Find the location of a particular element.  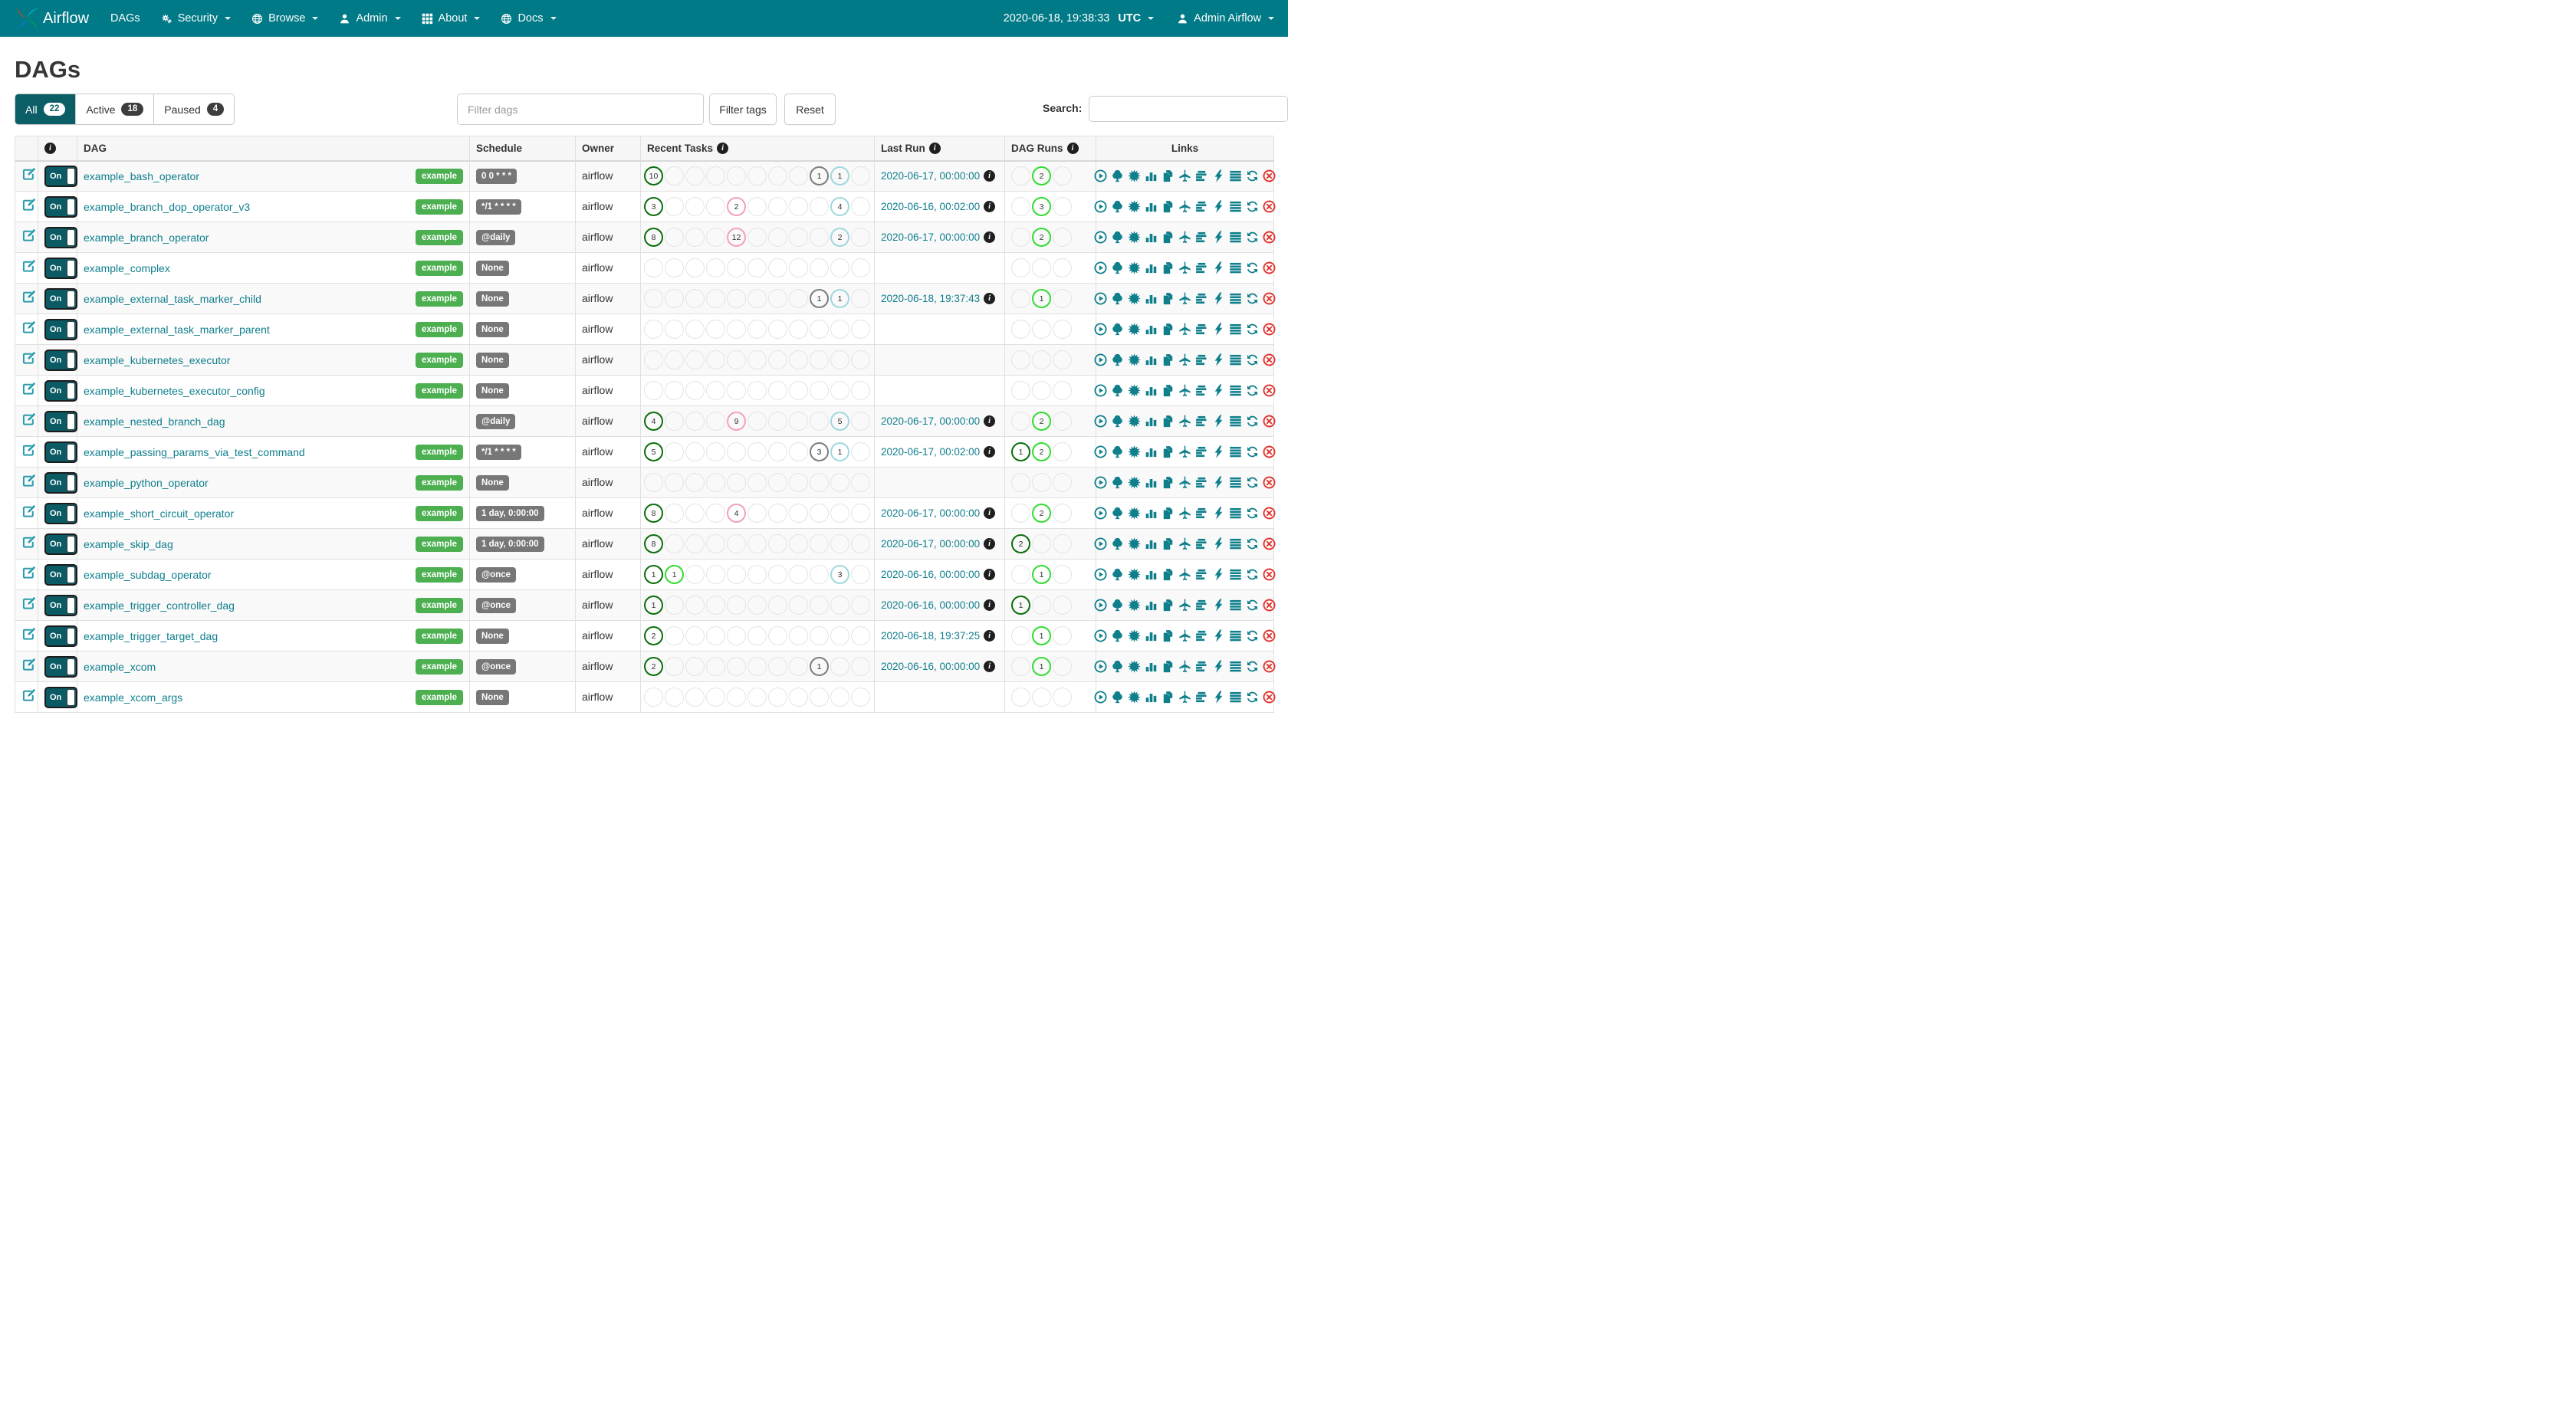

recent-task-circle-queued: 1 is located at coordinates (820, 298).